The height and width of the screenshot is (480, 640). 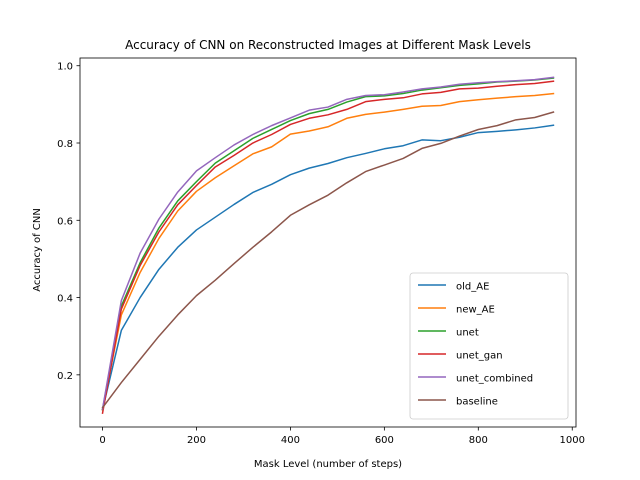 What do you see at coordinates (489, 346) in the screenshot?
I see `legend-box` at bounding box center [489, 346].